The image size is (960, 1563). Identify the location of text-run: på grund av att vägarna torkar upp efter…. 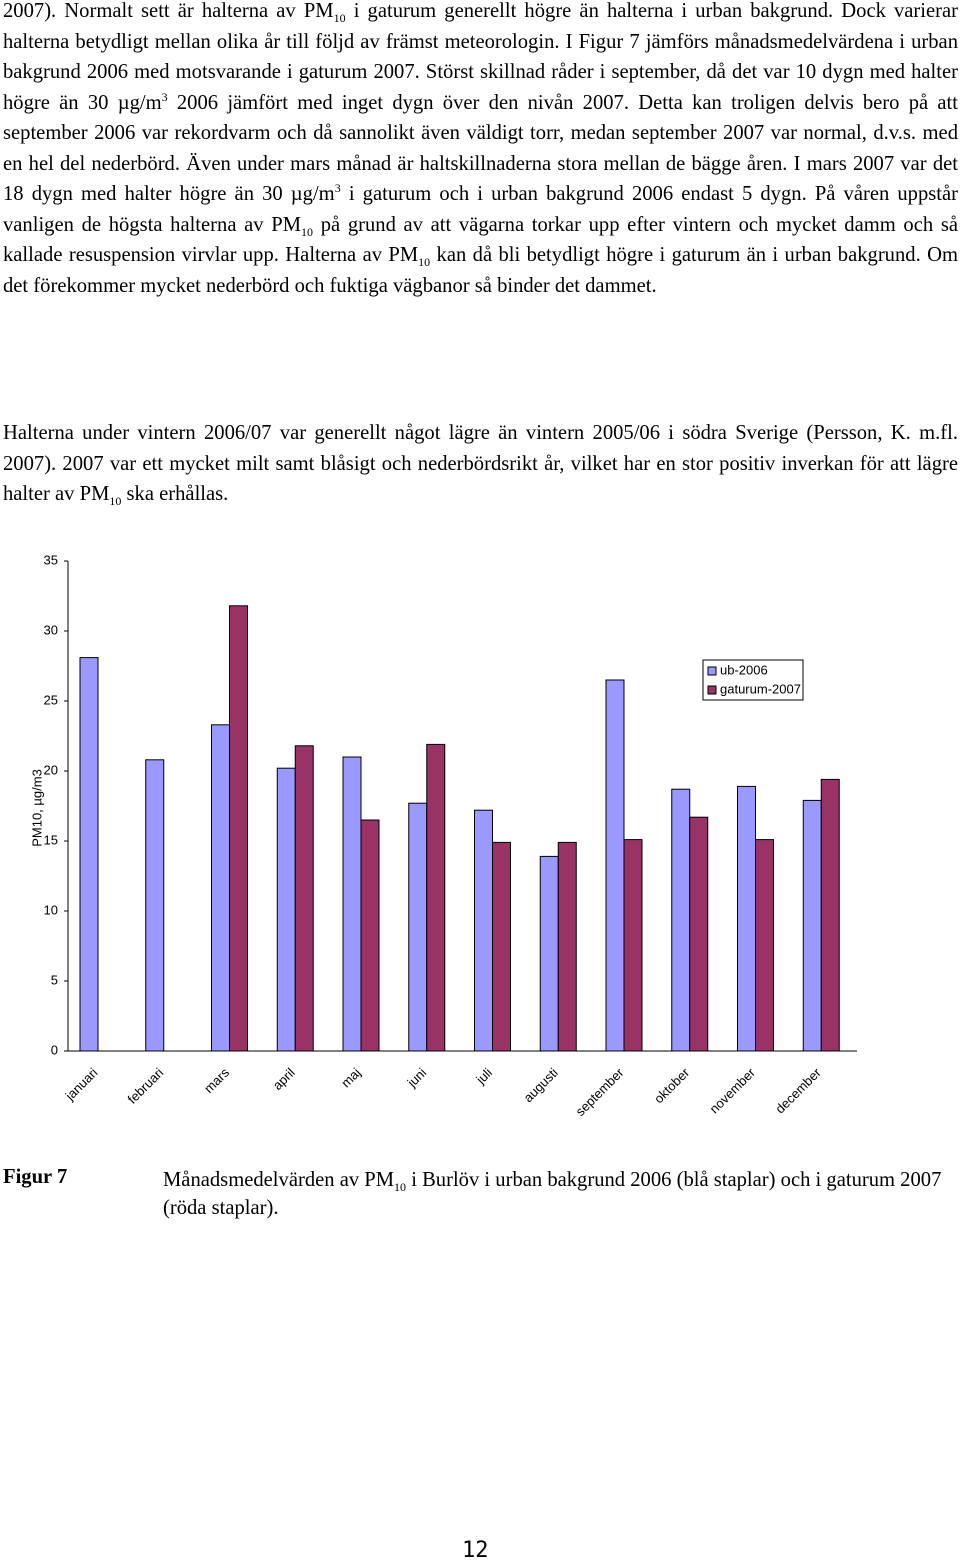
(480, 240).